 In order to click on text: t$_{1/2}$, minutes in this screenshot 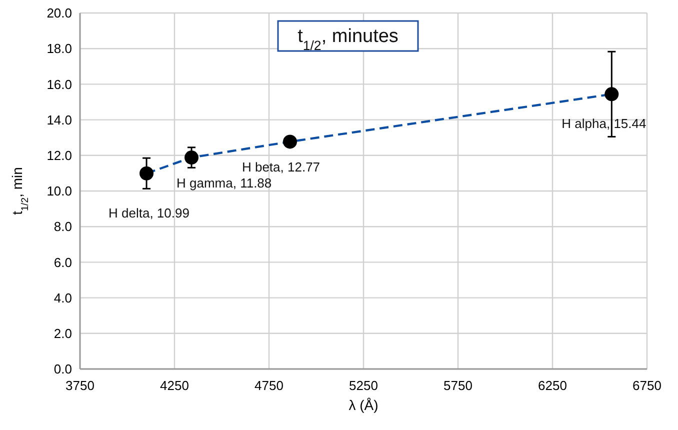, I will do `click(348, 39)`.